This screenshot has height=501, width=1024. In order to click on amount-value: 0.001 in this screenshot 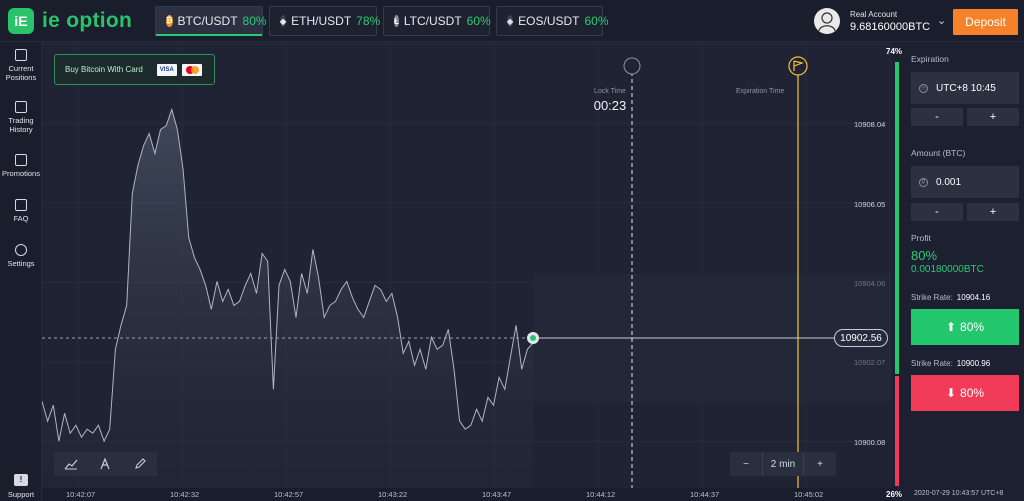, I will do `click(949, 182)`.